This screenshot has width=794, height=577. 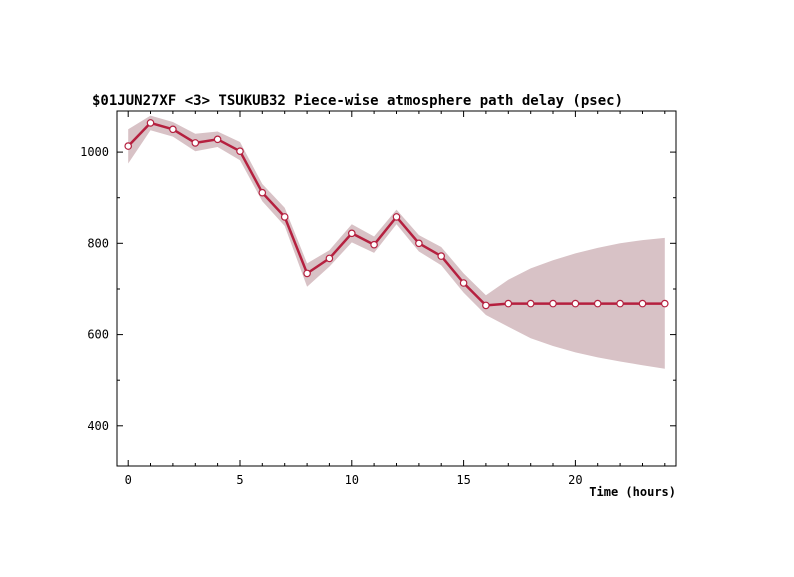 What do you see at coordinates (98, 335) in the screenshot?
I see `y-tick-label: 600` at bounding box center [98, 335].